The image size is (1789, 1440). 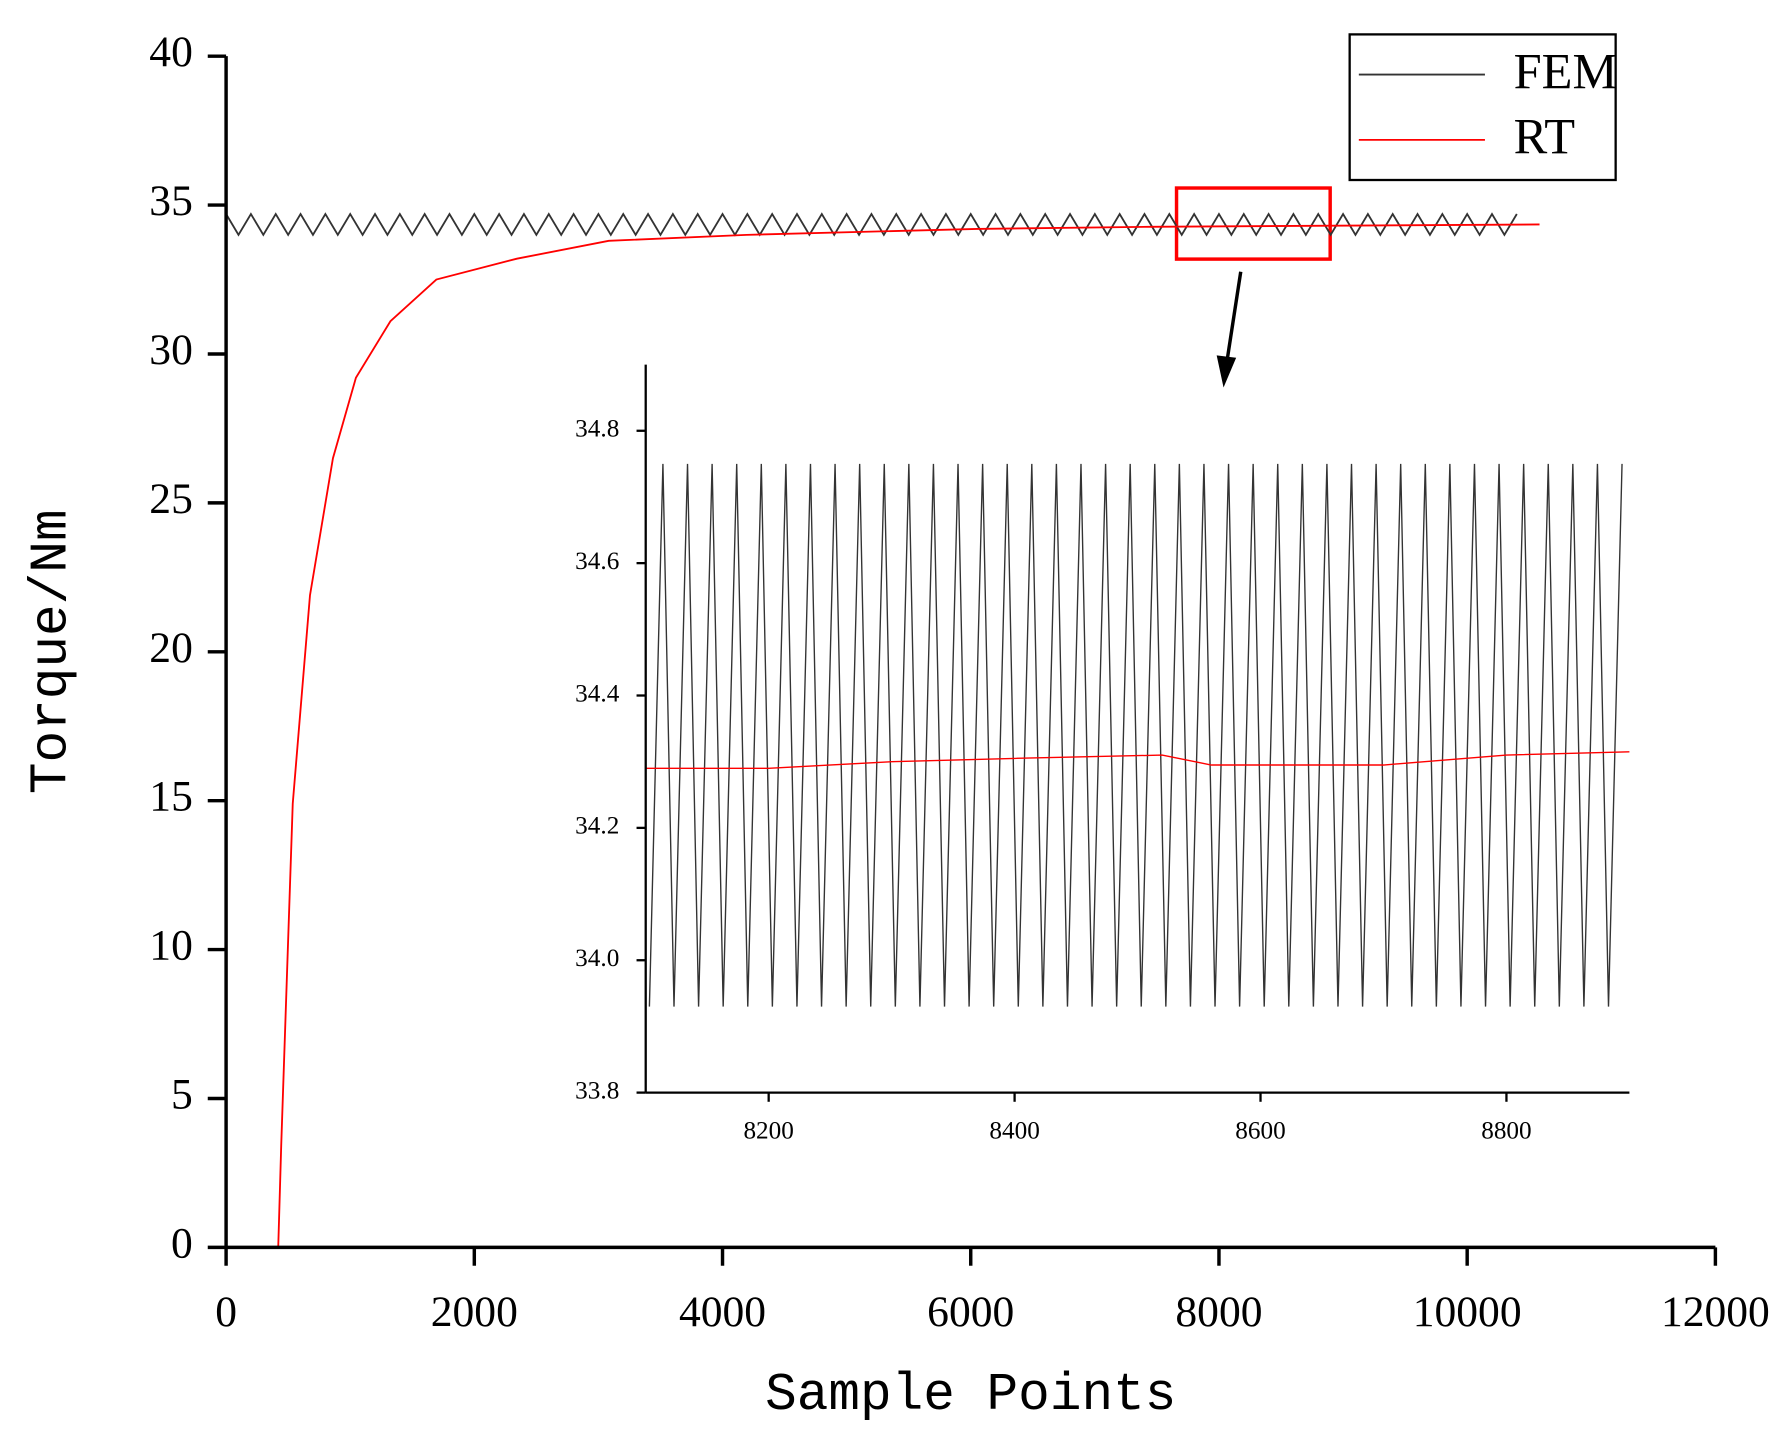 What do you see at coordinates (171, 797) in the screenshot?
I see `y-tick-label: 15` at bounding box center [171, 797].